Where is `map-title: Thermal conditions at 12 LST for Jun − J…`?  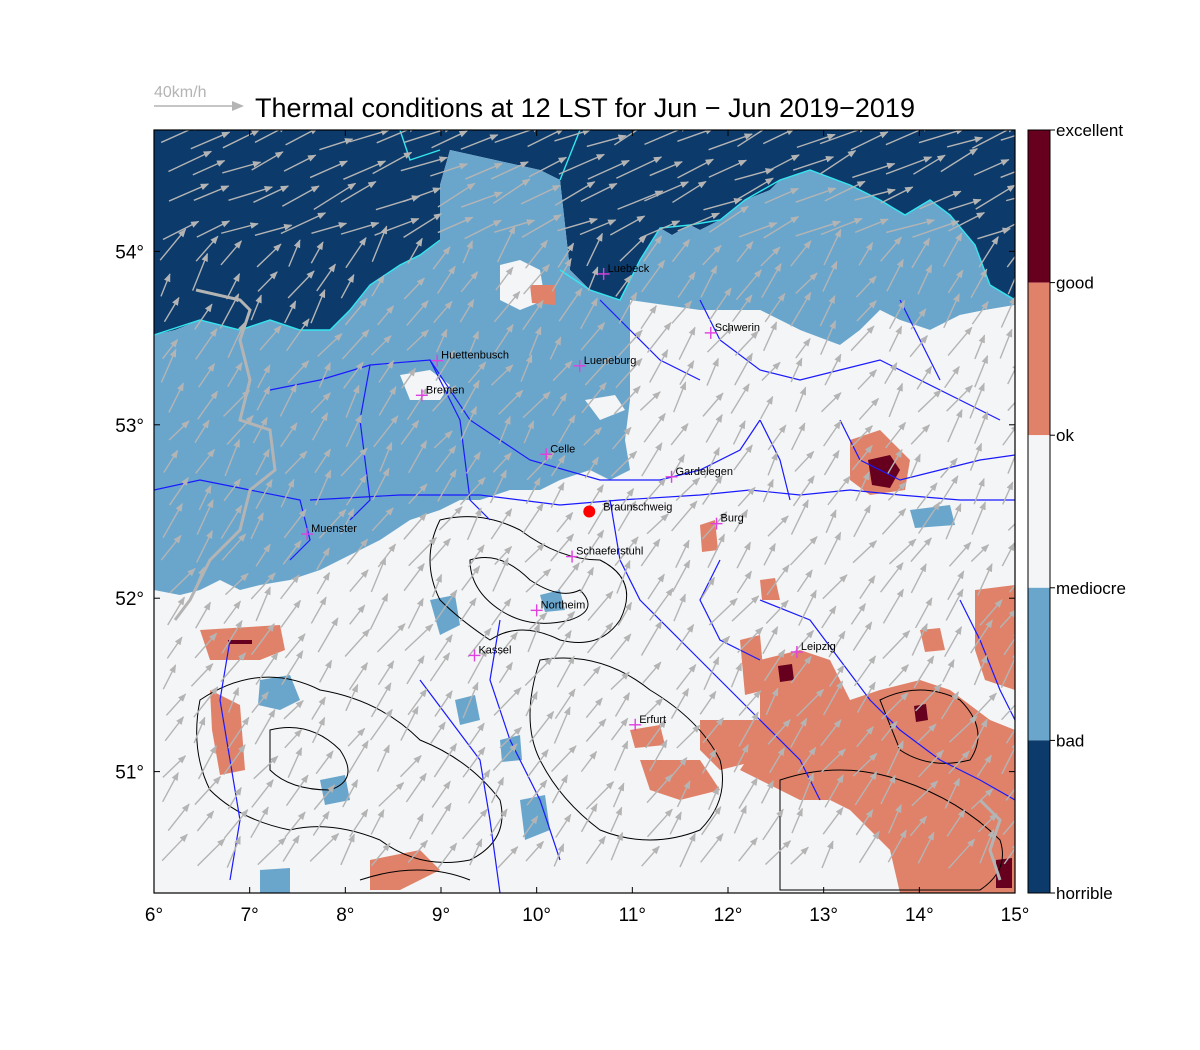 map-title: Thermal conditions at 12 LST for Jun − J… is located at coordinates (585, 108).